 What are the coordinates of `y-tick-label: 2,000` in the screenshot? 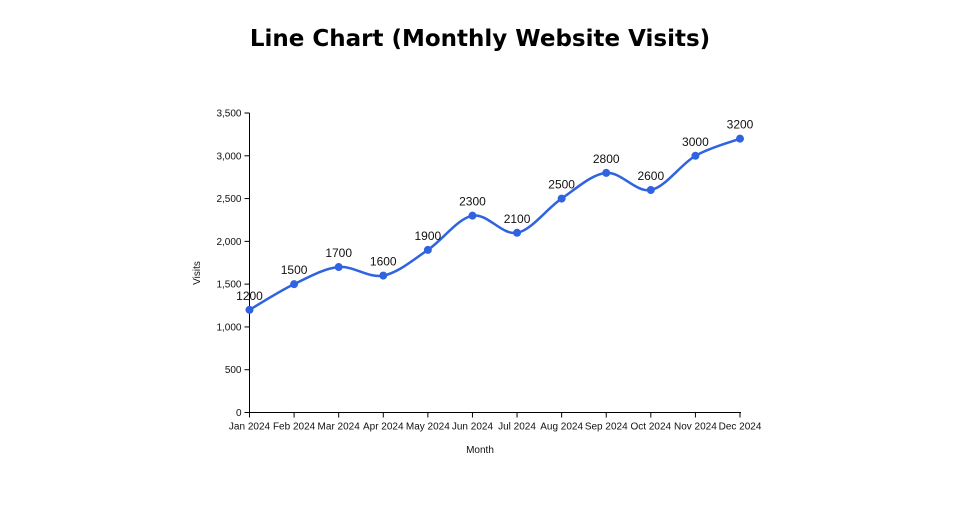 It's located at (228, 242).